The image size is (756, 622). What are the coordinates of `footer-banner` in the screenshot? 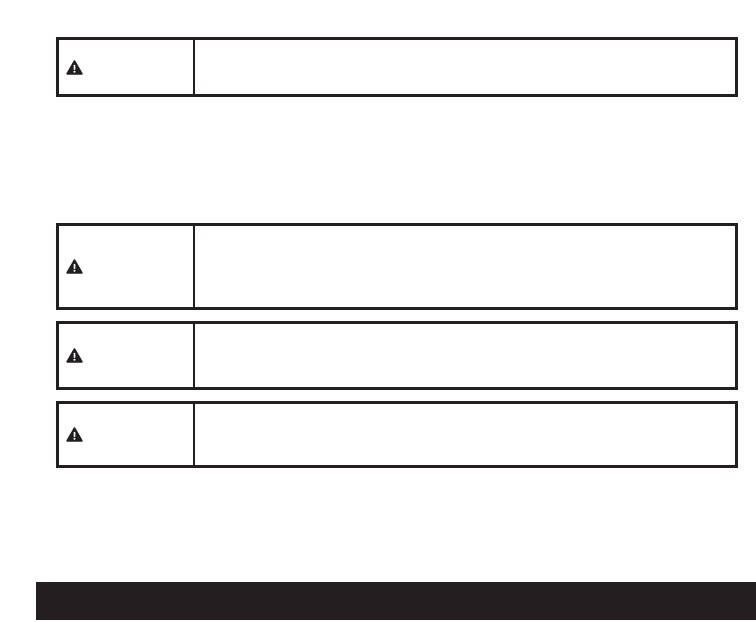 It's located at (396, 601).